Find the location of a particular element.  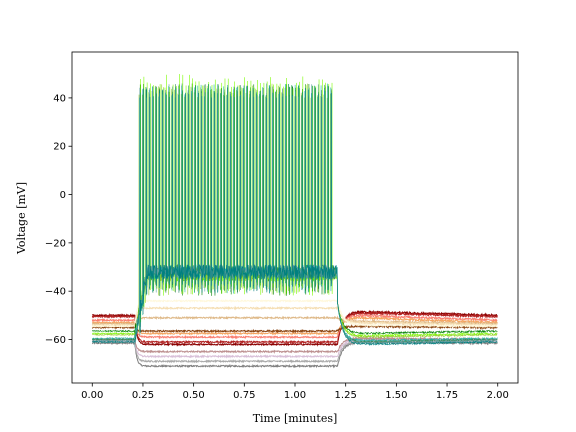

x-tick-label: 2.00 is located at coordinates (498, 395).